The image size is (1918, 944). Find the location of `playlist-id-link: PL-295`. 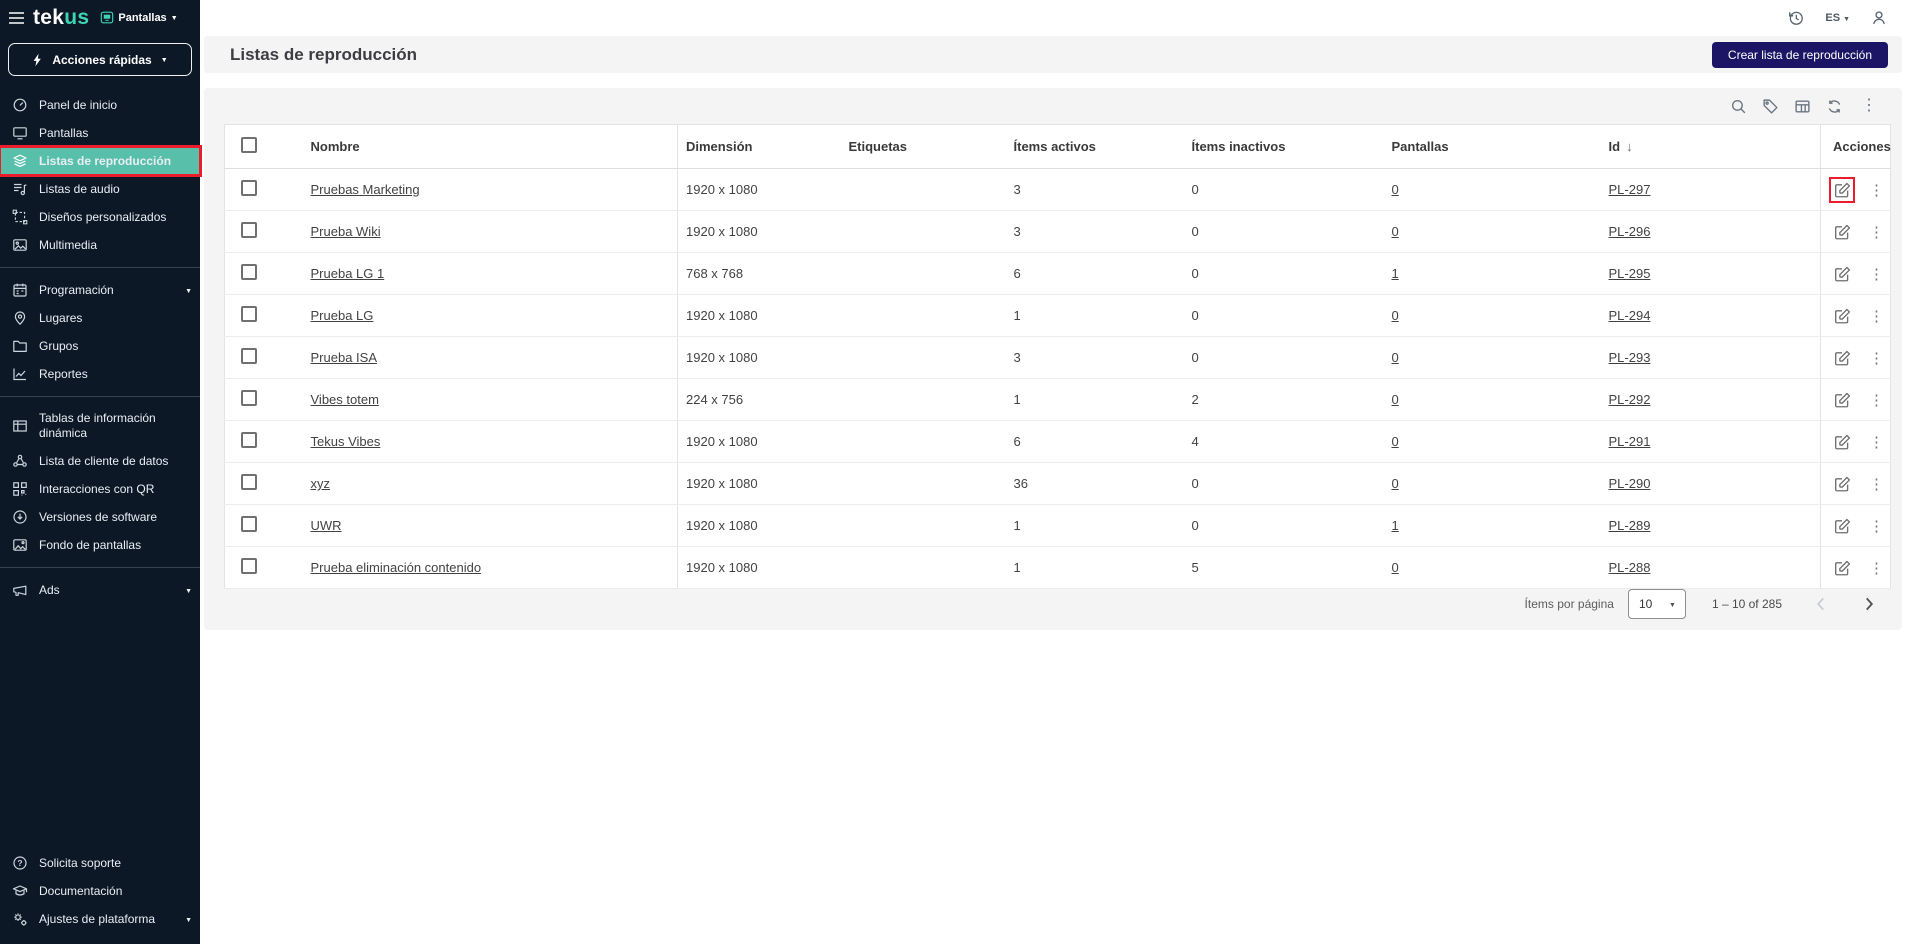

playlist-id-link: PL-295 is located at coordinates (1629, 273).